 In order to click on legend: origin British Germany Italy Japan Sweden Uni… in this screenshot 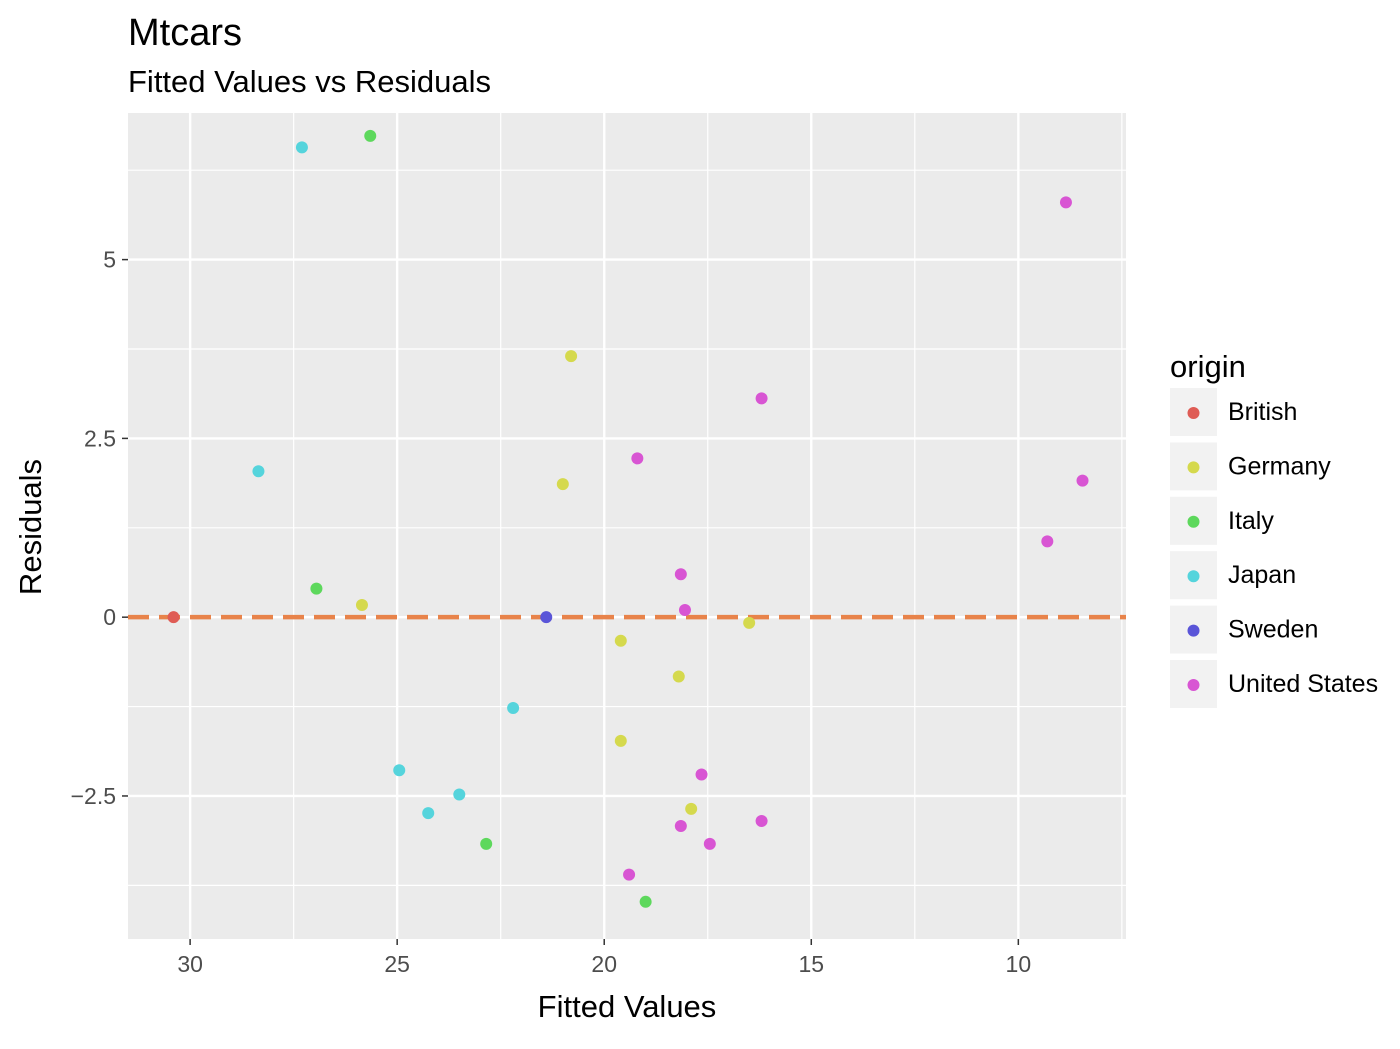, I will do `click(1274, 528)`.